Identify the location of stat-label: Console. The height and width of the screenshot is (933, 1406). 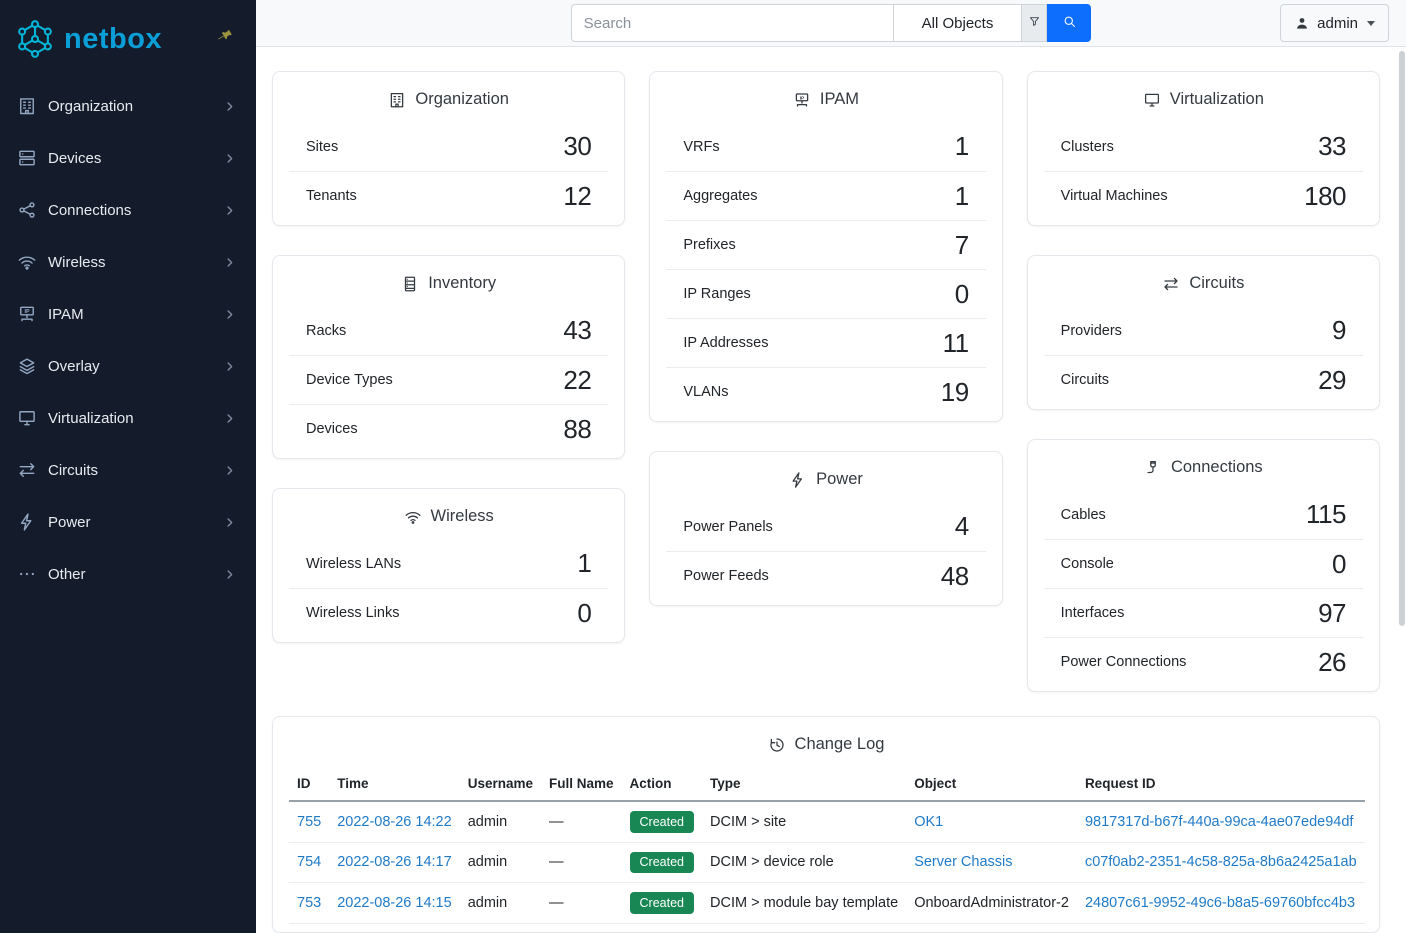
(1087, 564).